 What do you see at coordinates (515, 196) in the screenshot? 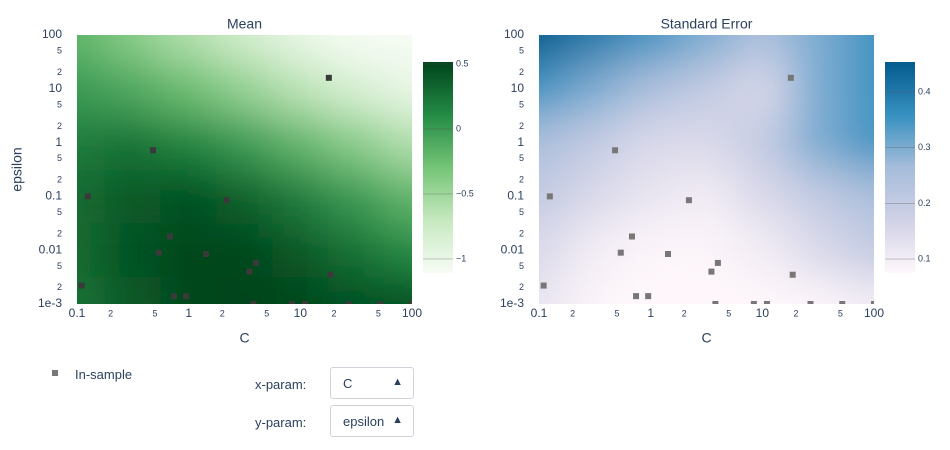
I see `y-tick-label: 0.1` at bounding box center [515, 196].